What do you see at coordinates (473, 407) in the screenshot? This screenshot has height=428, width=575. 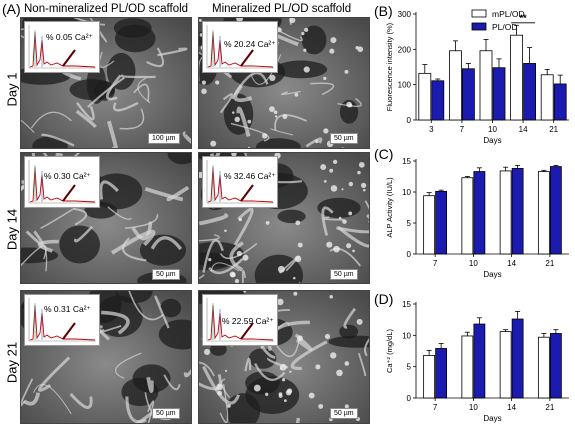 I see `x-tick-label: 10` at bounding box center [473, 407].